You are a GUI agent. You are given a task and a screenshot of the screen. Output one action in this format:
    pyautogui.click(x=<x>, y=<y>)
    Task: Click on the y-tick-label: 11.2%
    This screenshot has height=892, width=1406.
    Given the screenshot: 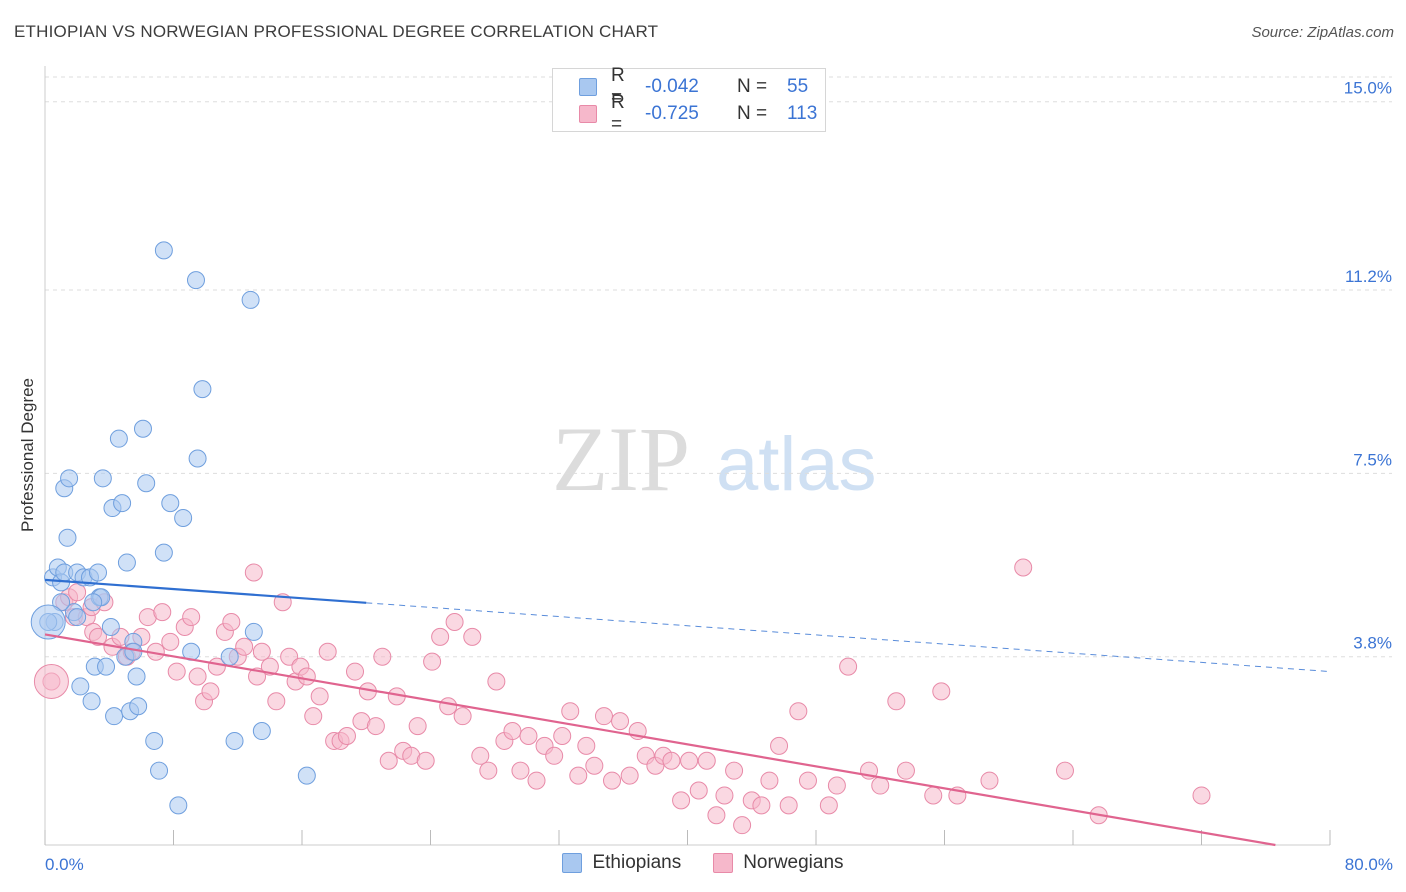 What is the action you would take?
    pyautogui.click(x=1368, y=276)
    